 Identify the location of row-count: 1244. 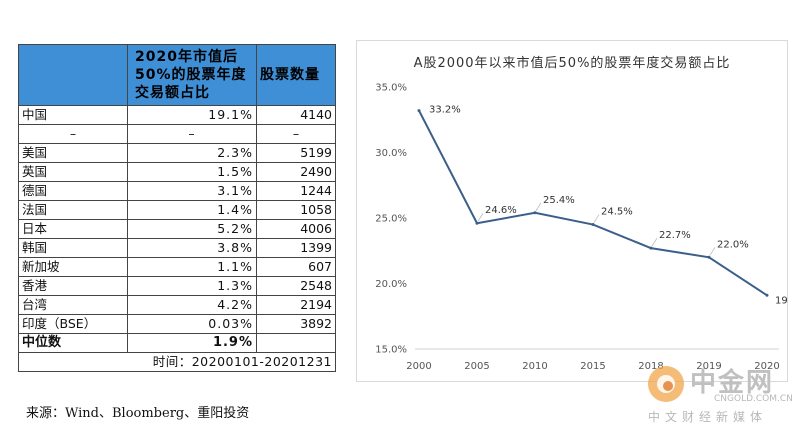
(296, 191).